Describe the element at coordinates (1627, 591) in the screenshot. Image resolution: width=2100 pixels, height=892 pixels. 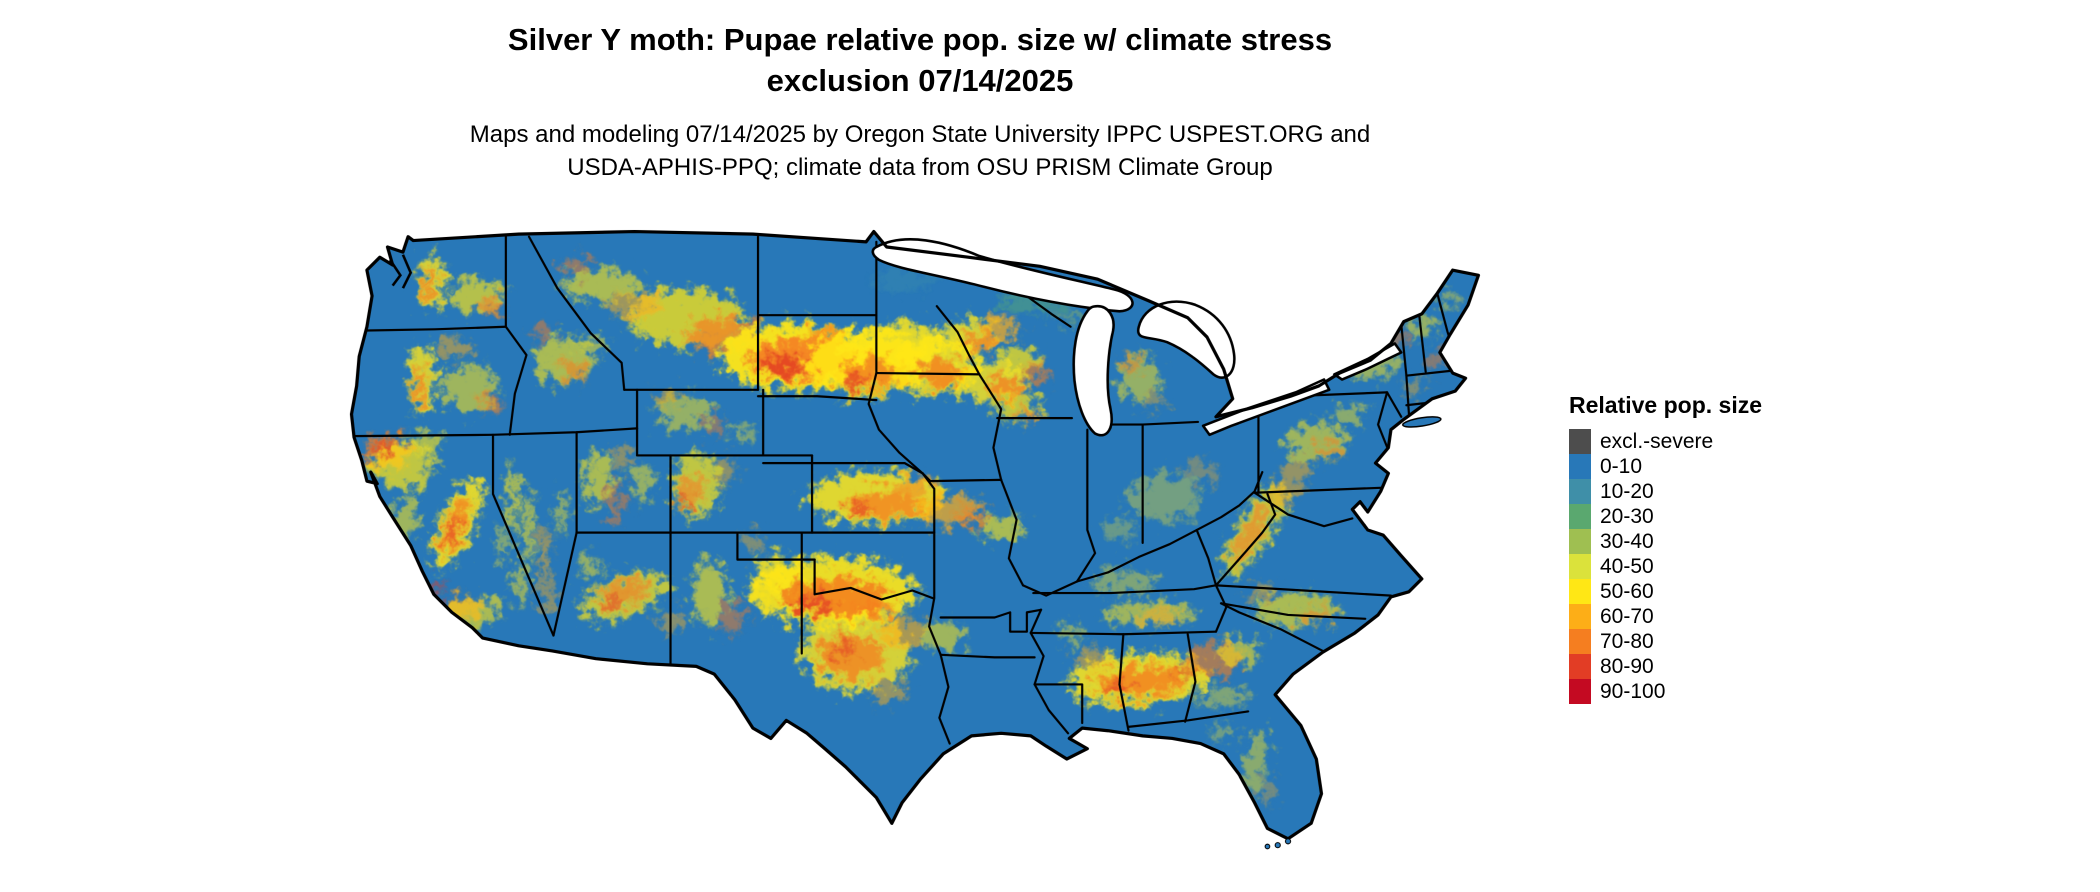
I see `legend-label: 50-60` at that location.